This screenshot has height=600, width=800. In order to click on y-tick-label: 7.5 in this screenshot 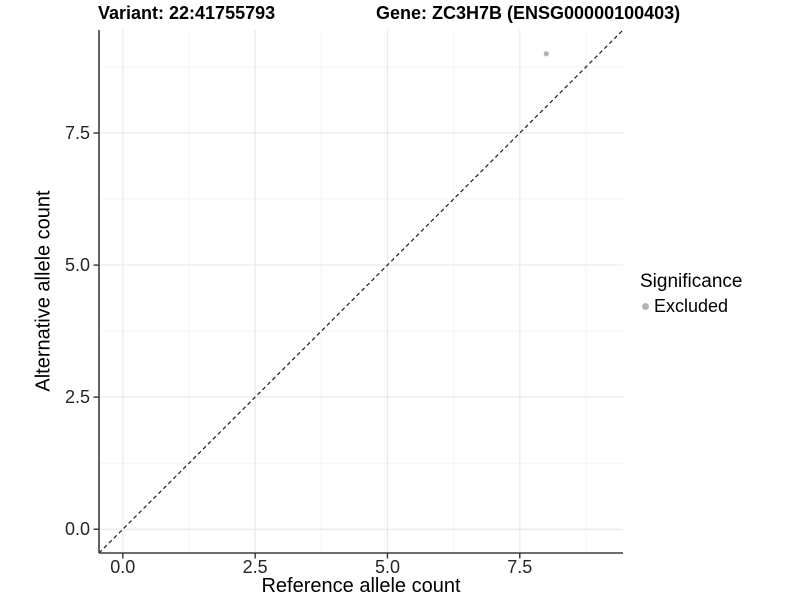, I will do `click(77, 133)`.